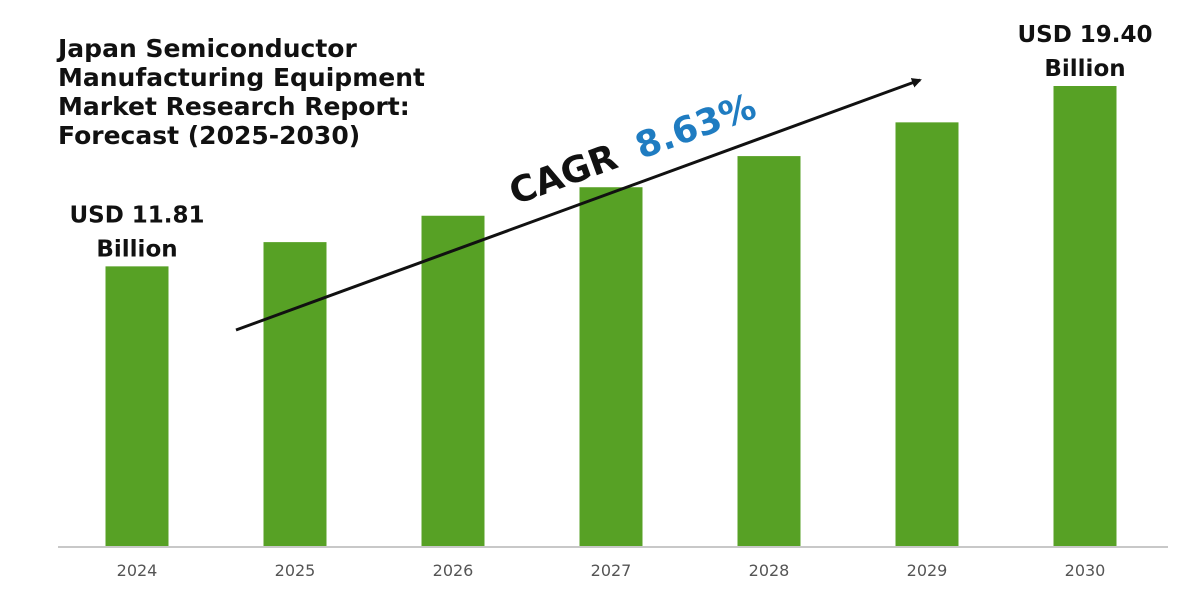  Describe the element at coordinates (295, 570) in the screenshot. I see `x-tick-label-2025: 2025` at that location.